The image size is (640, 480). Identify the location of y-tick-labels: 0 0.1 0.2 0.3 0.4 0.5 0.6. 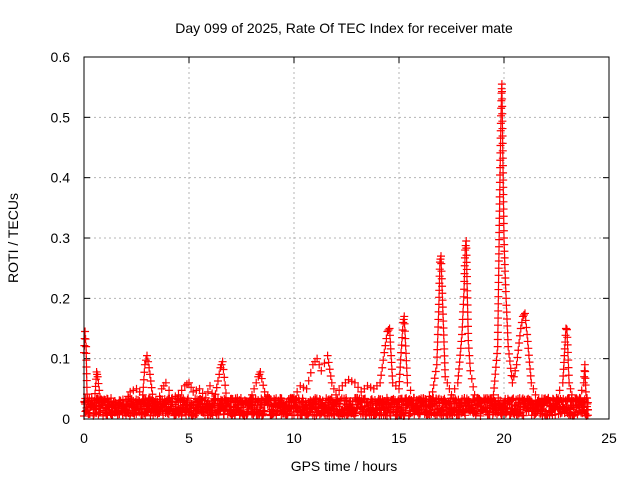
(61, 238).